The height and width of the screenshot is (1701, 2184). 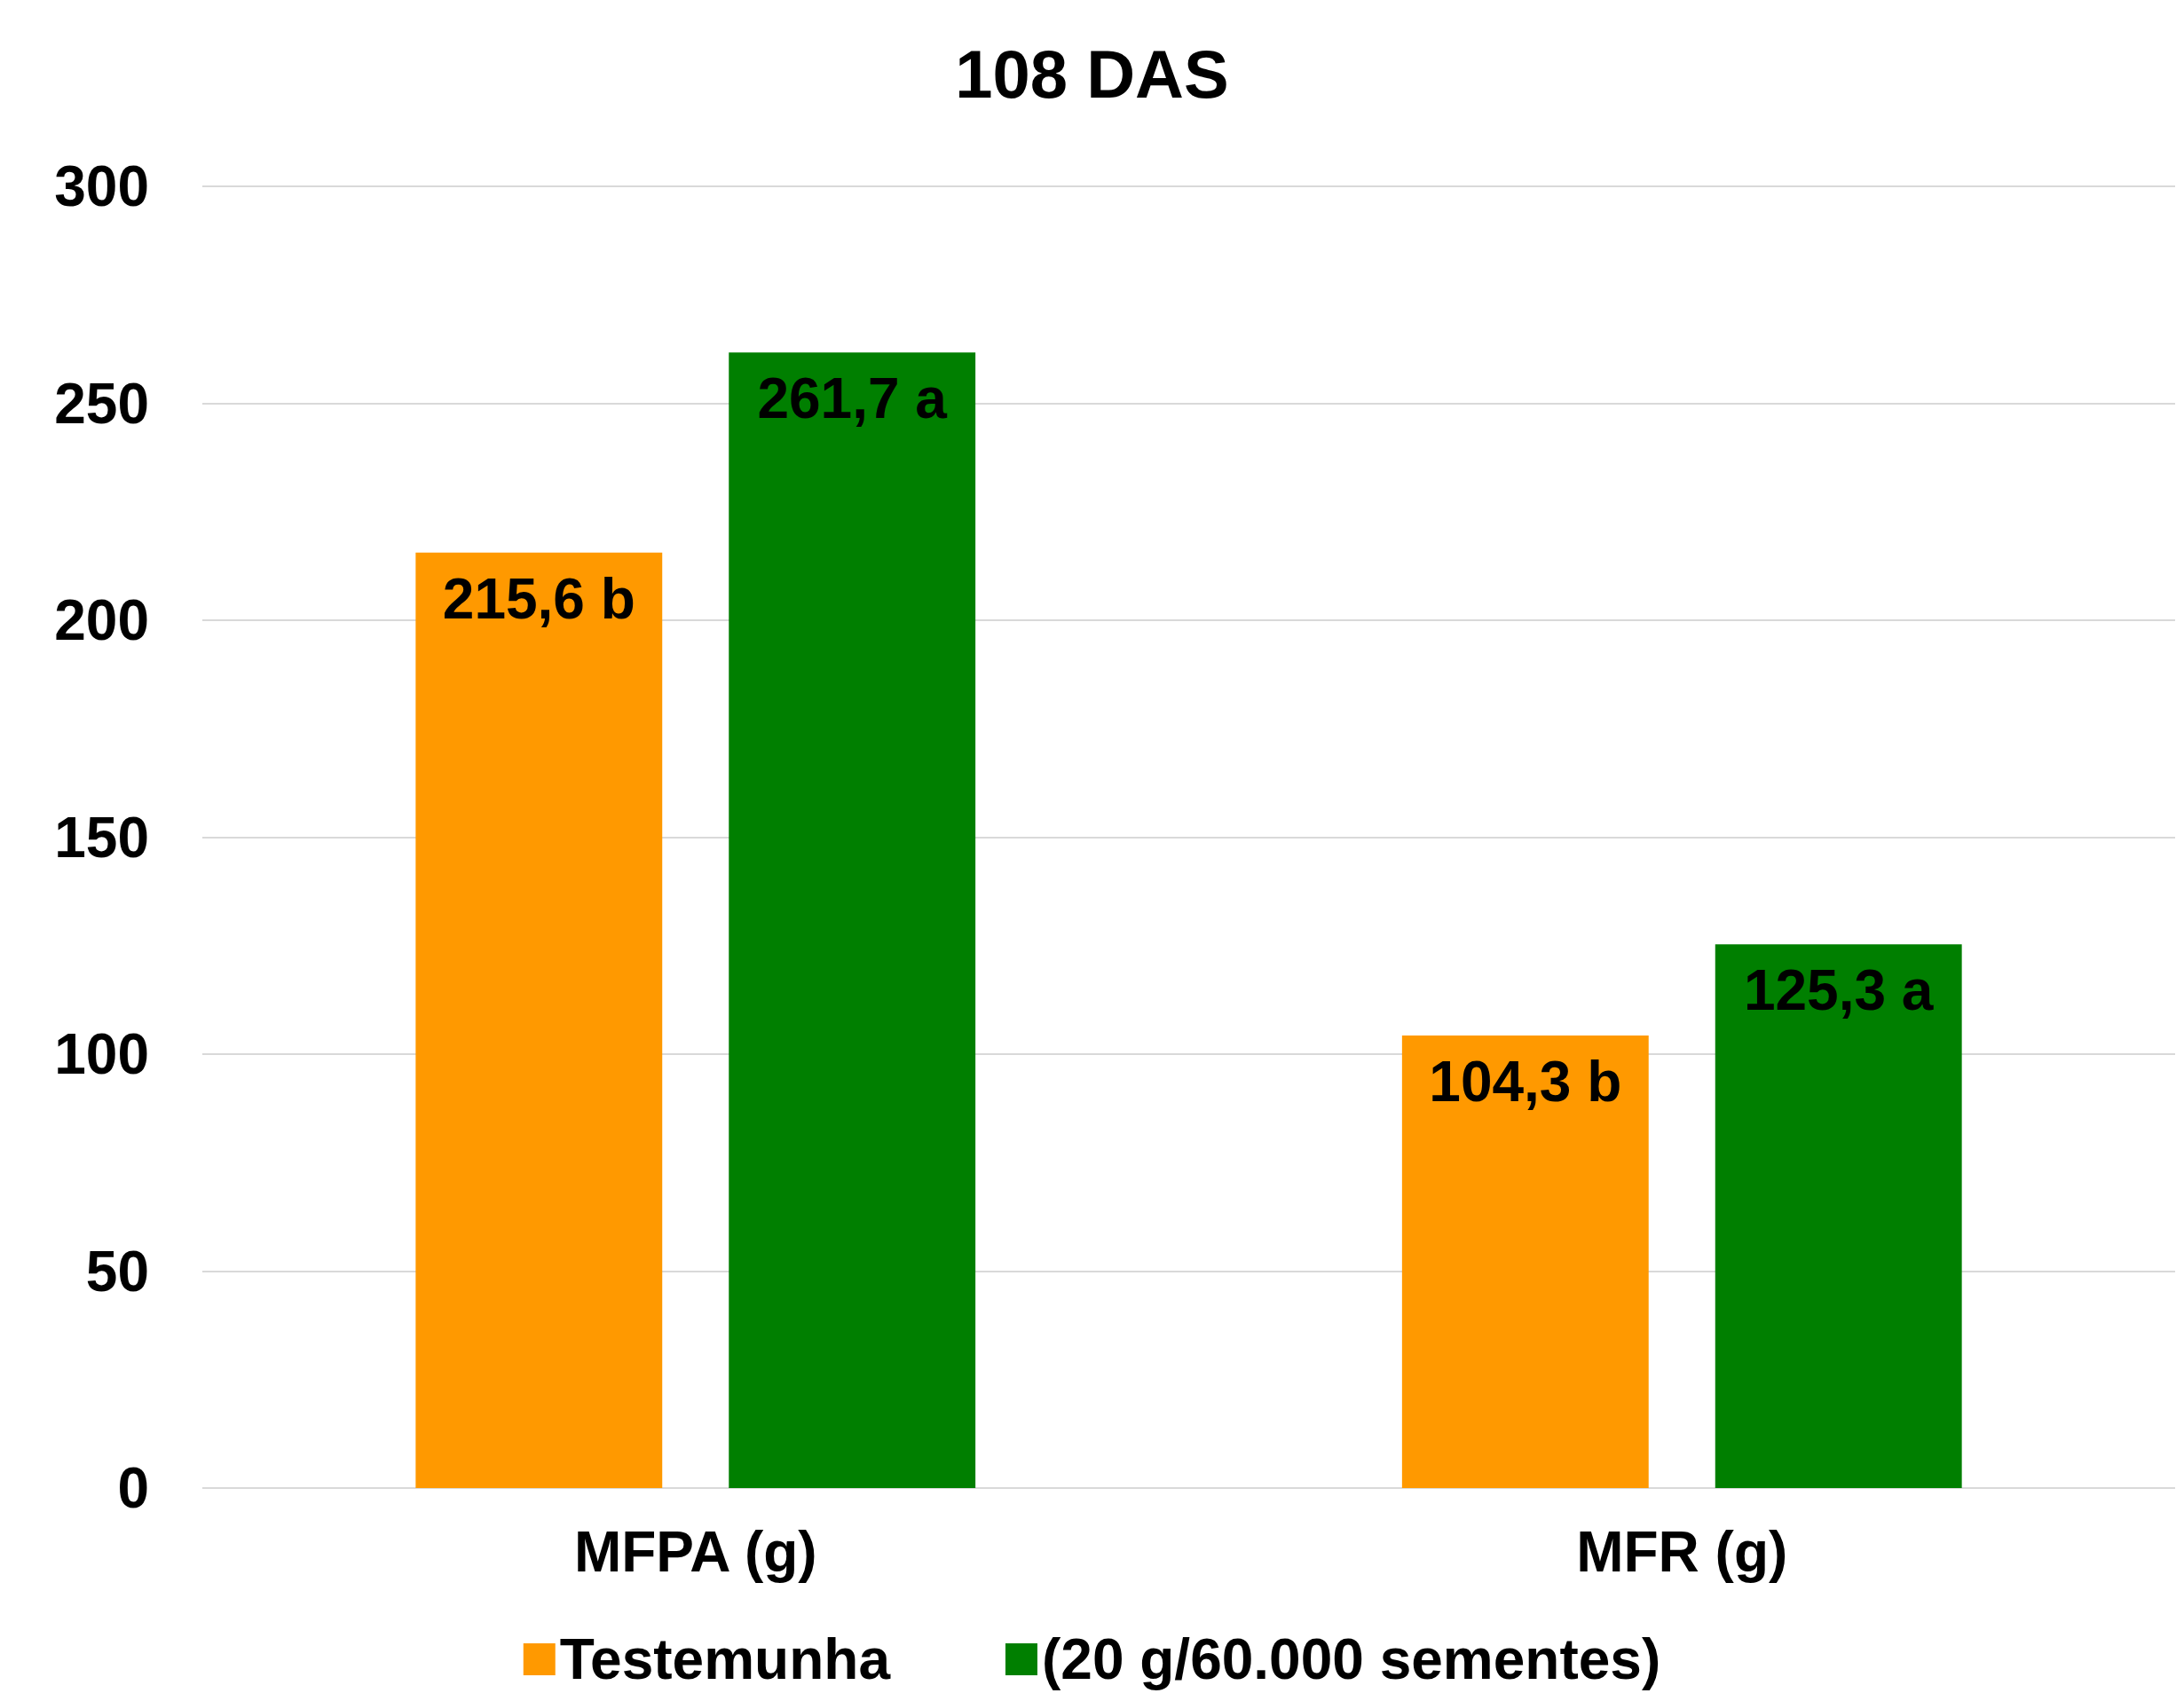 What do you see at coordinates (117, 1271) in the screenshot?
I see `y-tick-label: 50` at bounding box center [117, 1271].